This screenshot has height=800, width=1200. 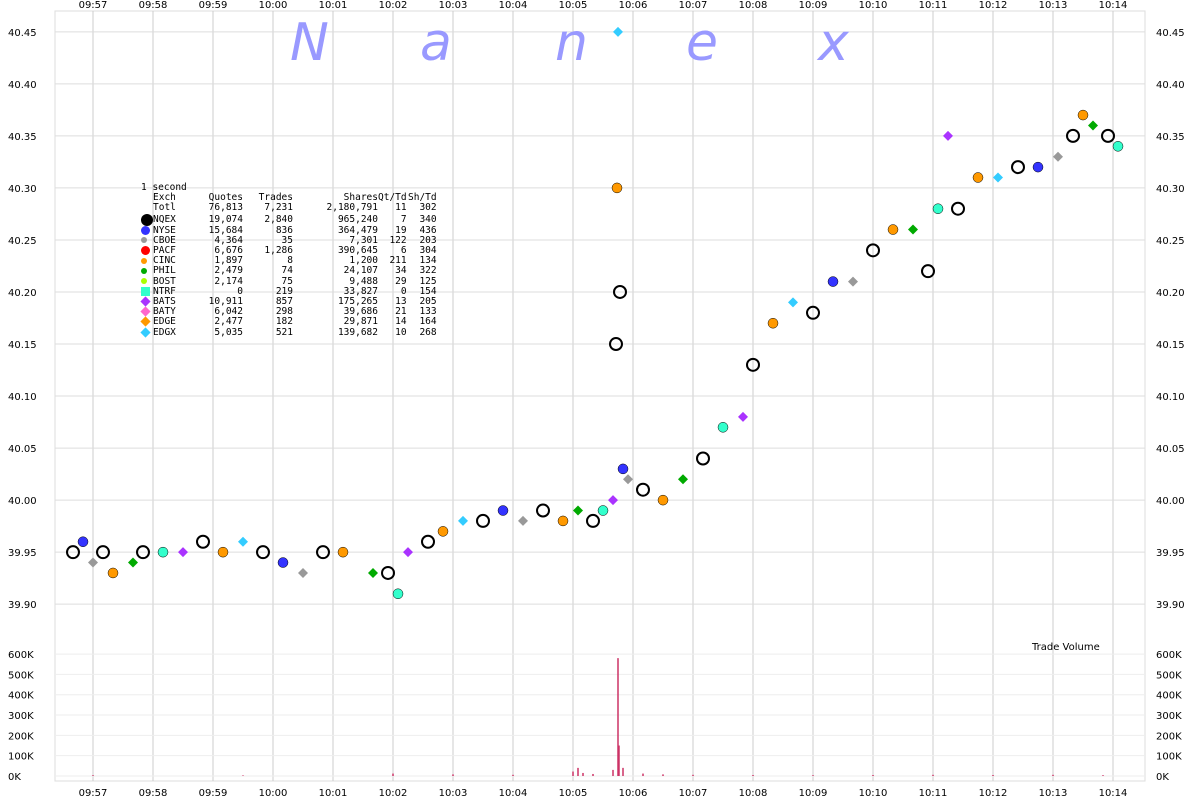 I want to click on legend-header: Sh/Td, so click(x=422, y=198).